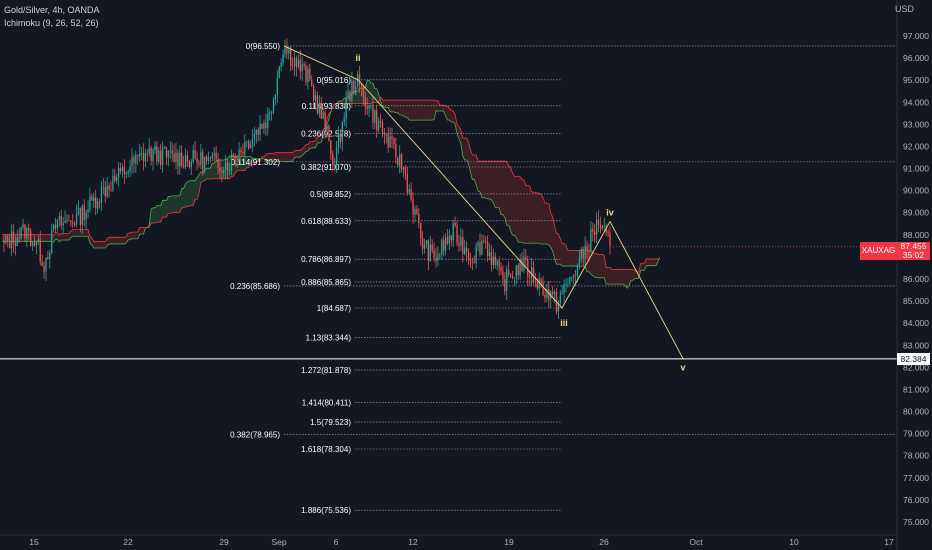 Image resolution: width=932 pixels, height=550 pixels. What do you see at coordinates (916, 478) in the screenshot?
I see `price-tick-label: 77.000` at bounding box center [916, 478].